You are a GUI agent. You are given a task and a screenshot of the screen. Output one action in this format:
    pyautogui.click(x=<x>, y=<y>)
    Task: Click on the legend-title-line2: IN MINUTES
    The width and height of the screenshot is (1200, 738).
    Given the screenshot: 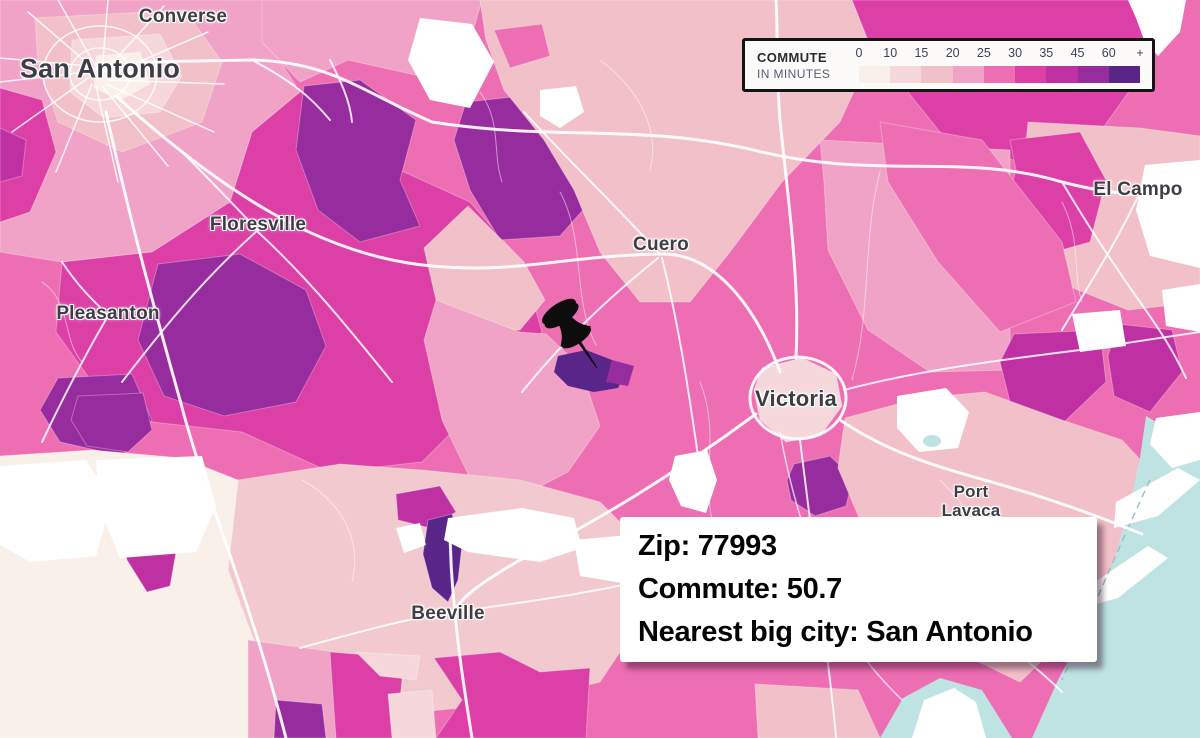 What is the action you would take?
    pyautogui.click(x=794, y=73)
    